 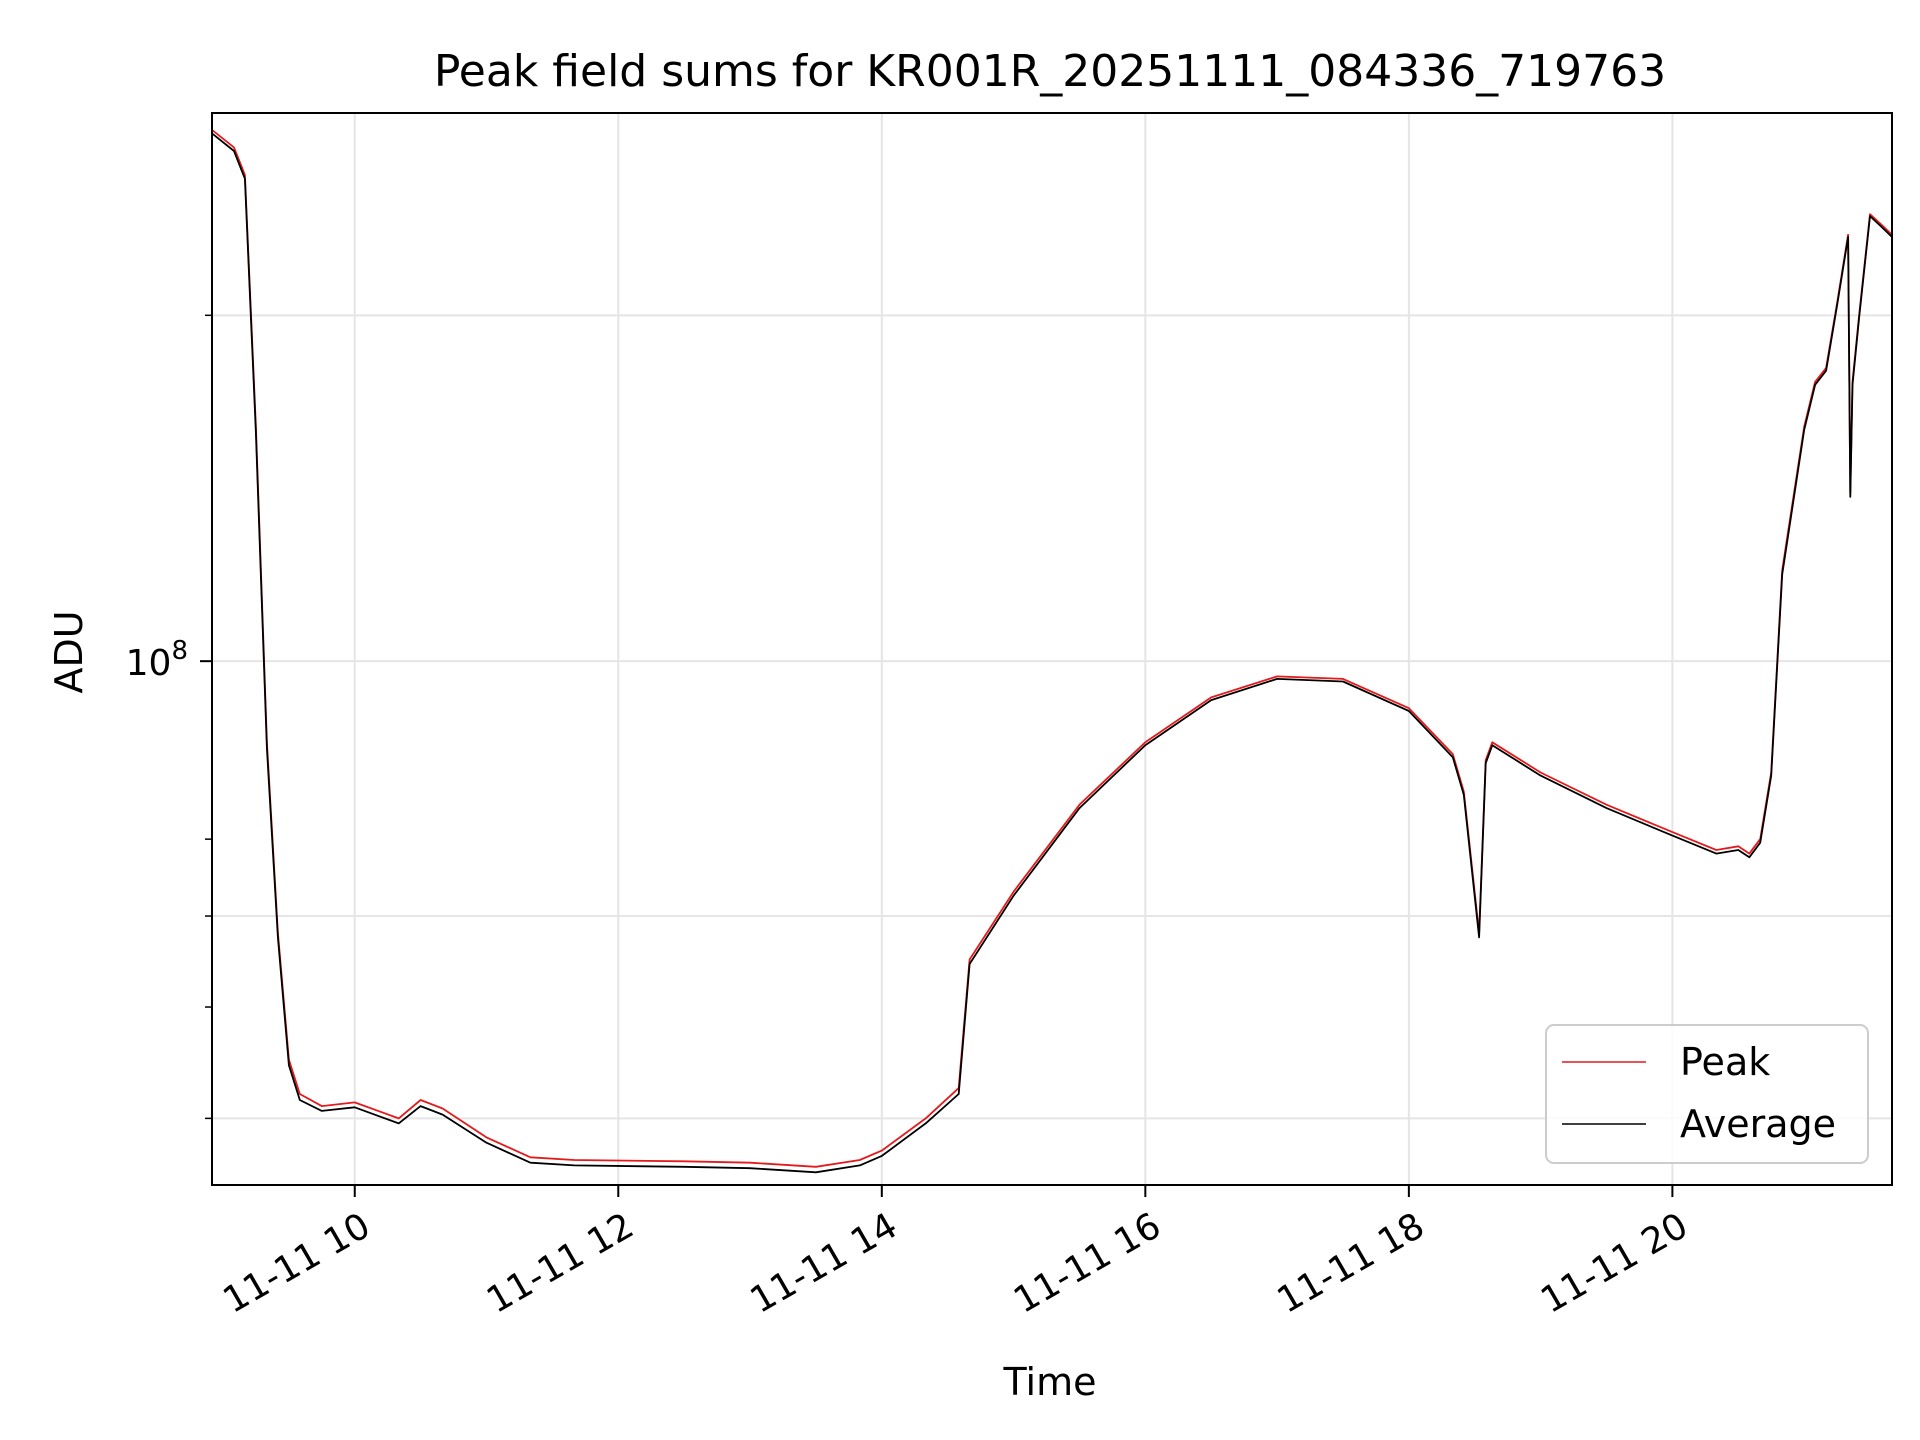 What do you see at coordinates (1758, 1124) in the screenshot?
I see `legend-label-average: Average` at bounding box center [1758, 1124].